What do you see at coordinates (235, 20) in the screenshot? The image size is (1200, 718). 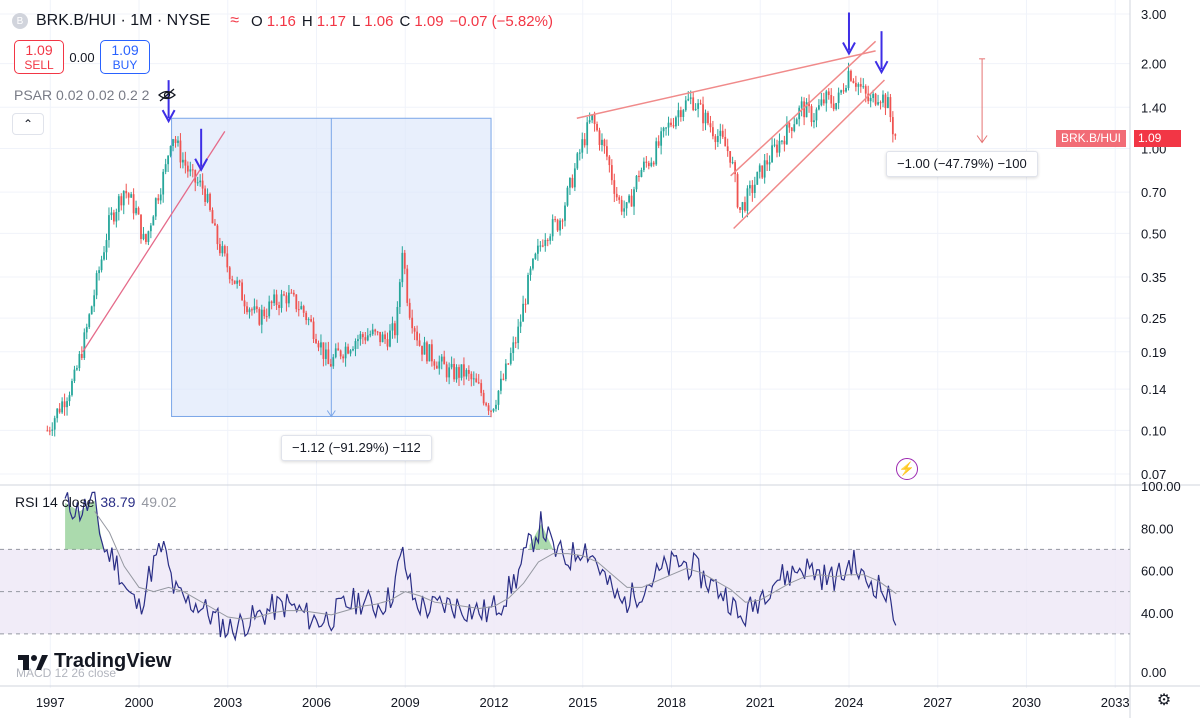 I see `compare-icon: ≈` at bounding box center [235, 20].